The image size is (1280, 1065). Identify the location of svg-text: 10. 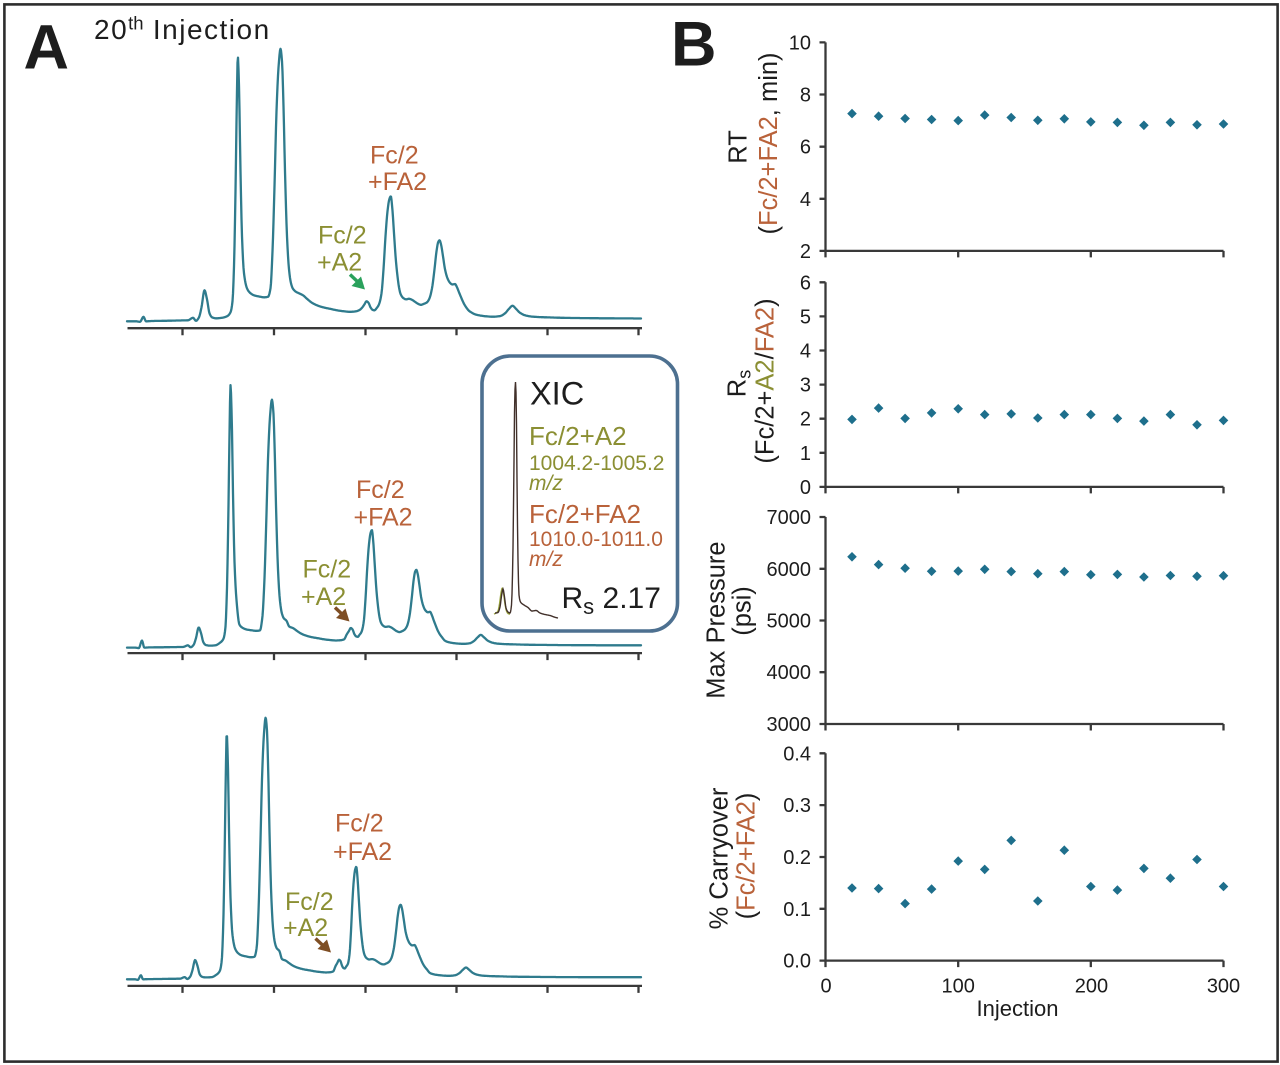
(800, 43).